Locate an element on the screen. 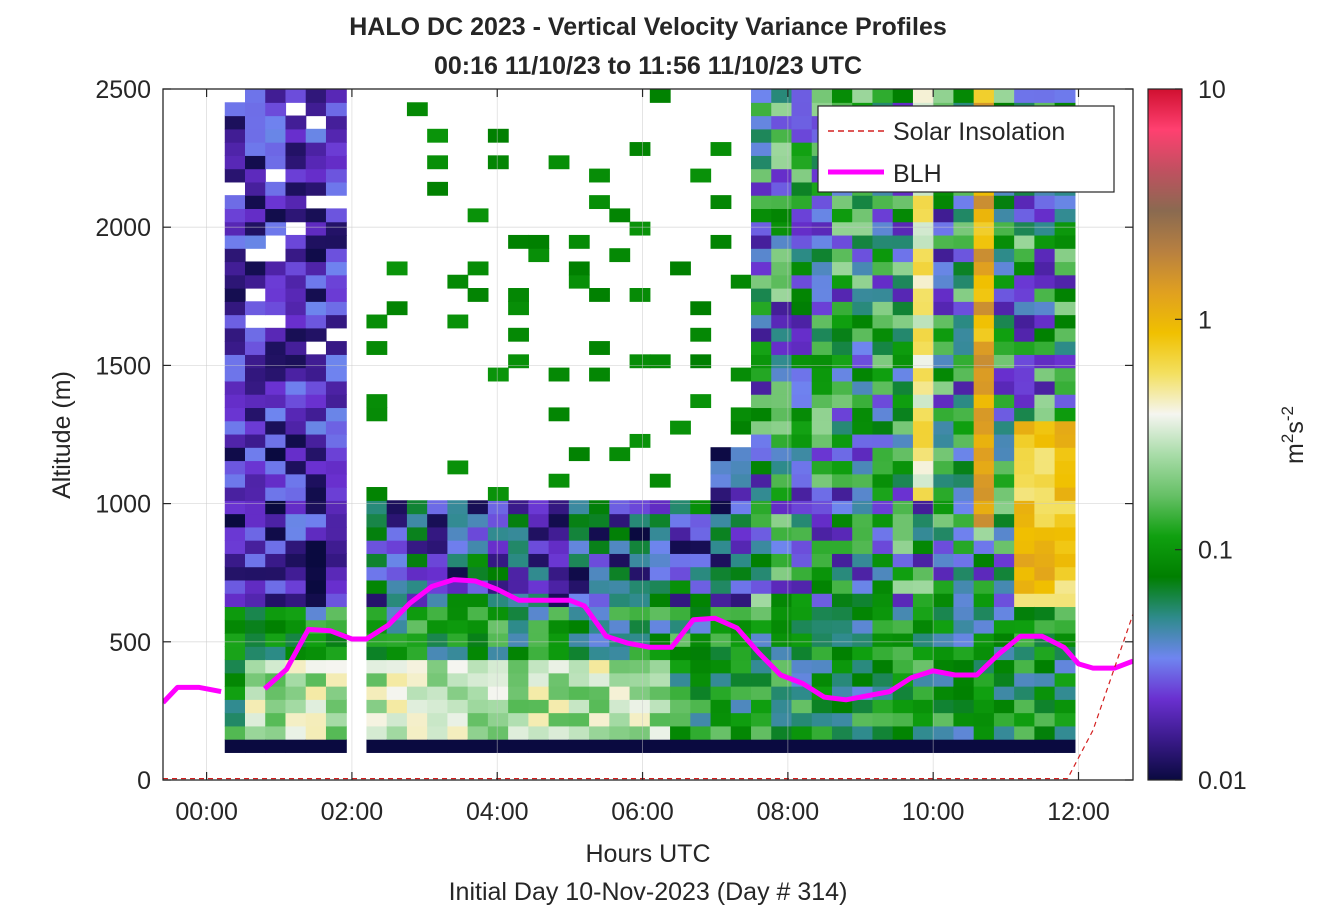  y-tick-label: 1500 is located at coordinates (123, 366).